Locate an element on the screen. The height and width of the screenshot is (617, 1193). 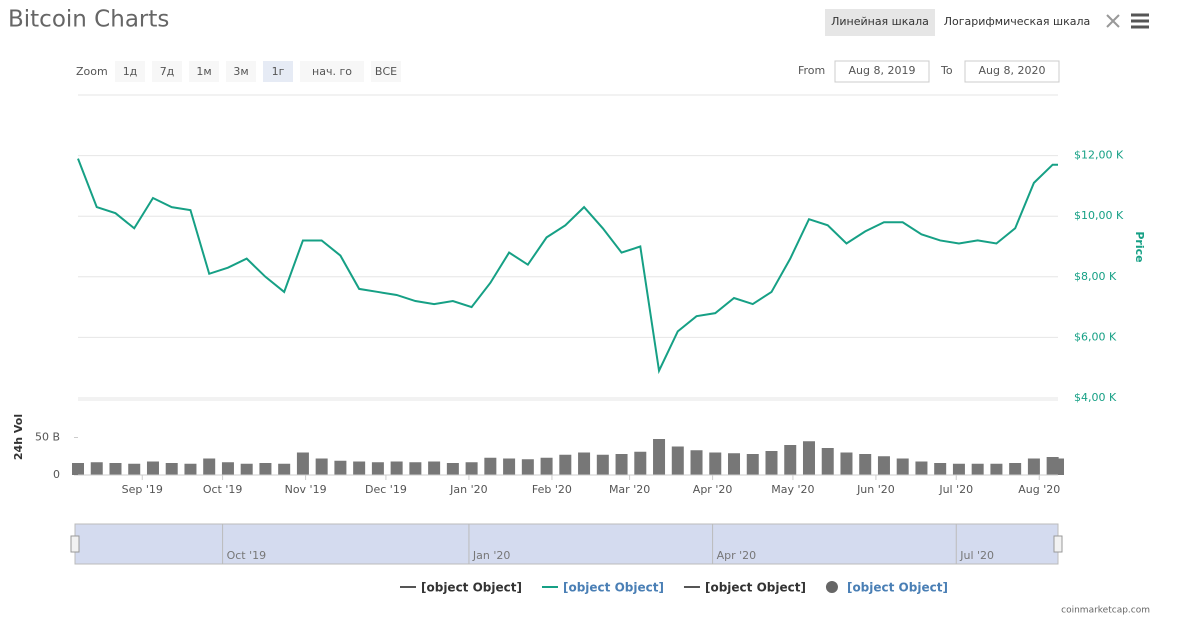
legend-symbol is located at coordinates (831, 587).